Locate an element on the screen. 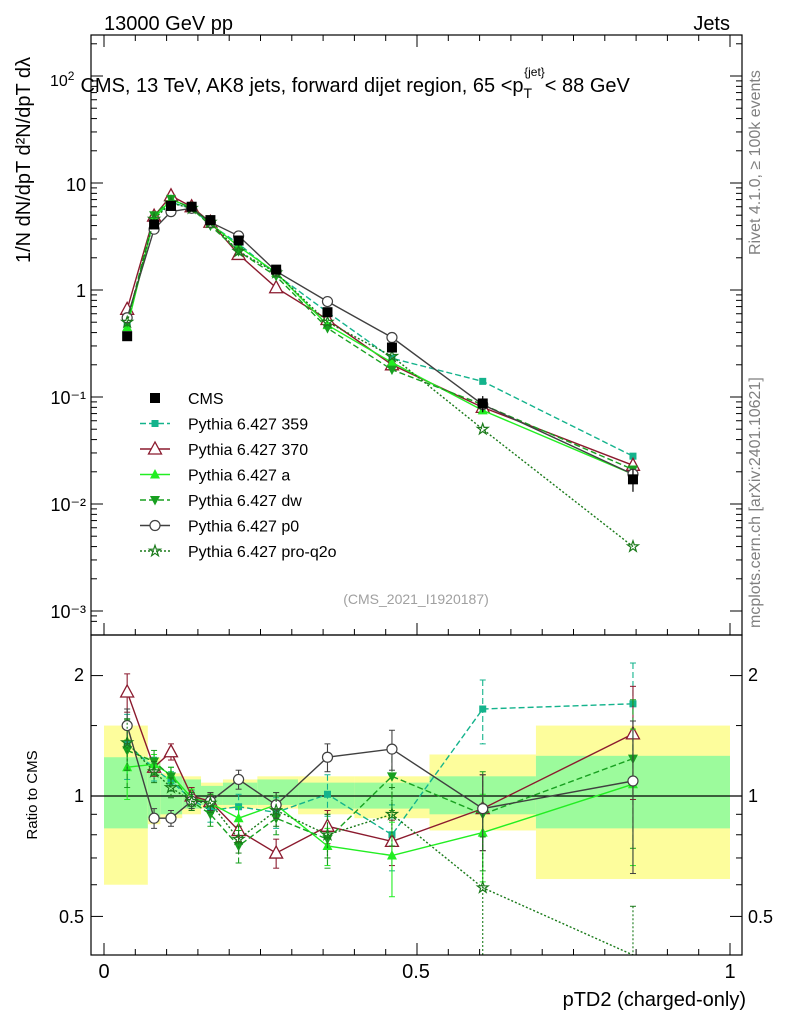 The height and width of the screenshot is (1029, 786). category-label: Jets is located at coordinates (711, 24).